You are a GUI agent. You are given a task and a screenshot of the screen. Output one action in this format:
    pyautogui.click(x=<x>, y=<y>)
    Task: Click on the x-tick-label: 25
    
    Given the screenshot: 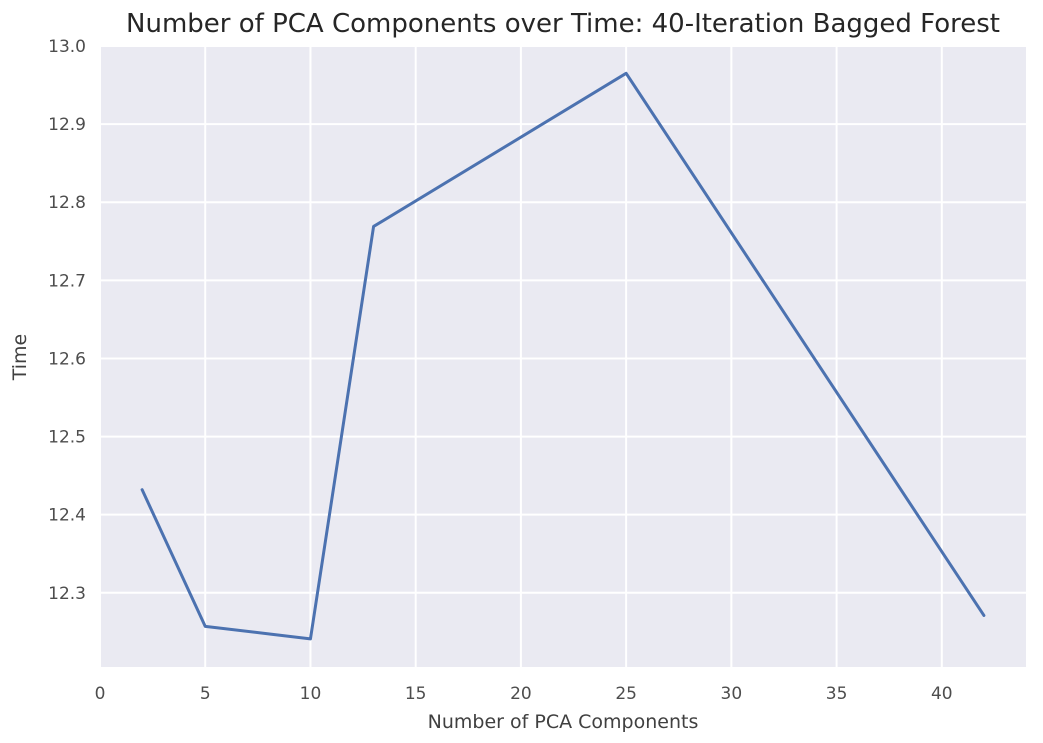 What is the action you would take?
    pyautogui.click(x=626, y=694)
    